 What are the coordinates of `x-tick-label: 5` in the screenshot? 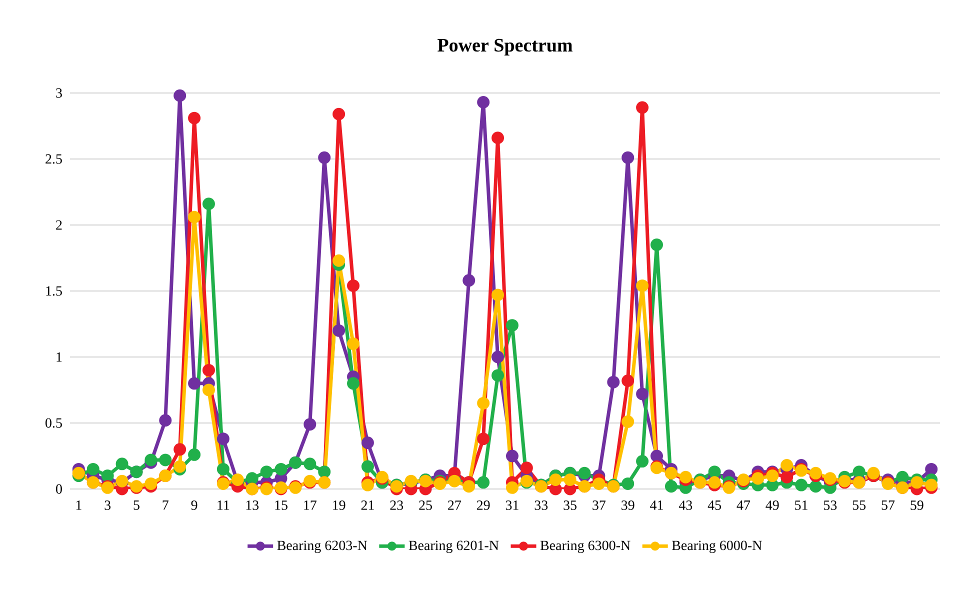 It's located at (137, 505).